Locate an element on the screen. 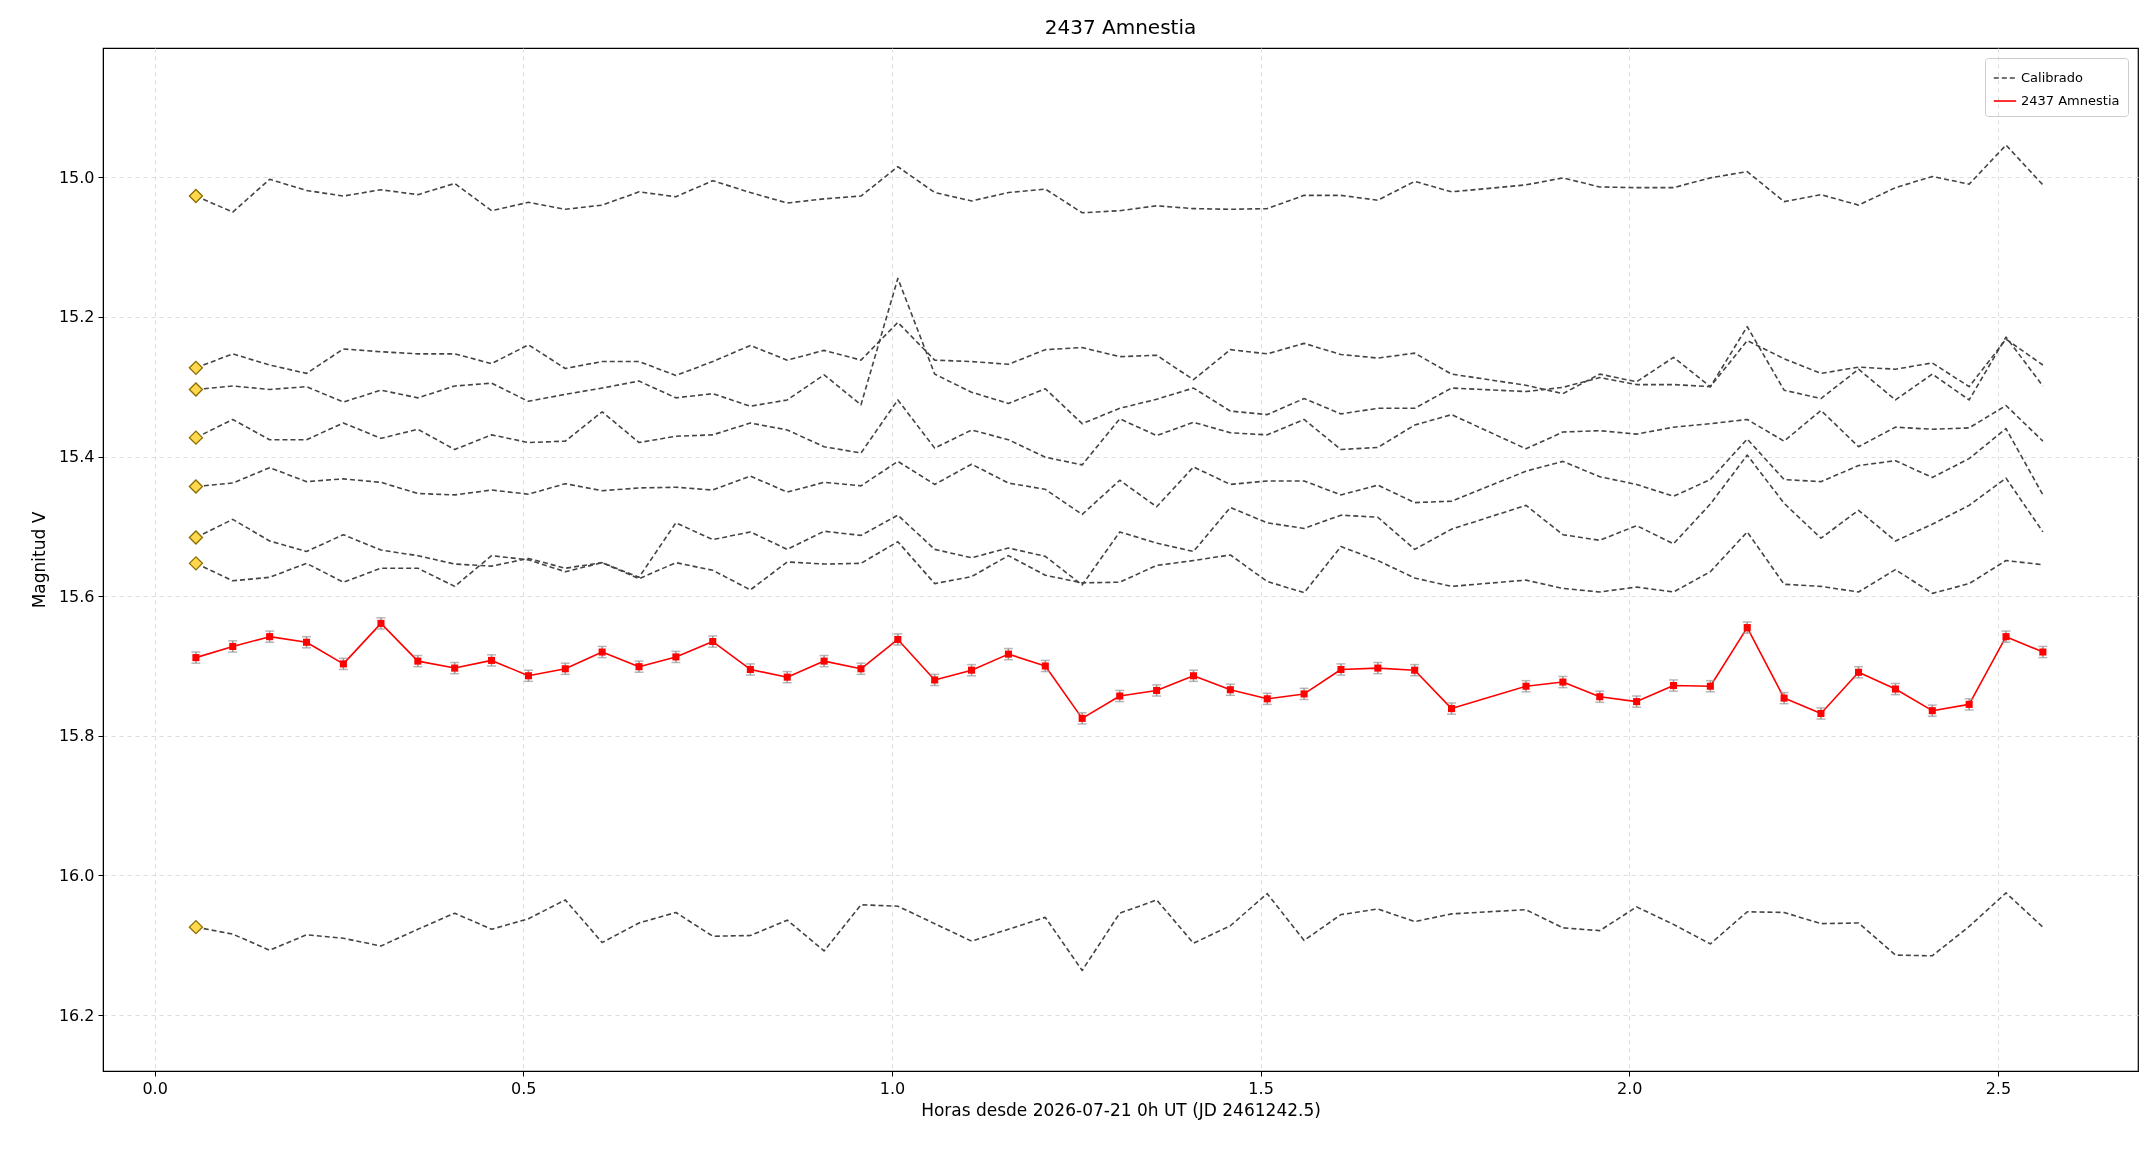 The image size is (2153, 1151). y-axis-title: Magnitud V is located at coordinates (38, 560).